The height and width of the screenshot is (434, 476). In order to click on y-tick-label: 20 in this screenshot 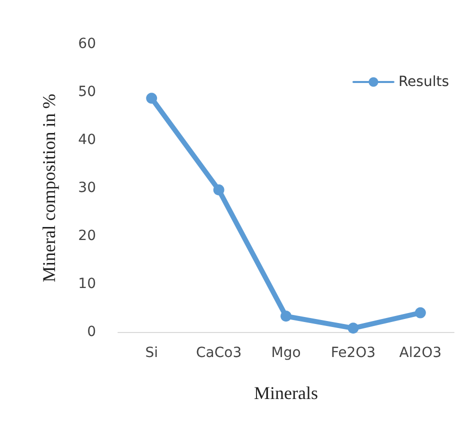, I will do `click(87, 236)`.